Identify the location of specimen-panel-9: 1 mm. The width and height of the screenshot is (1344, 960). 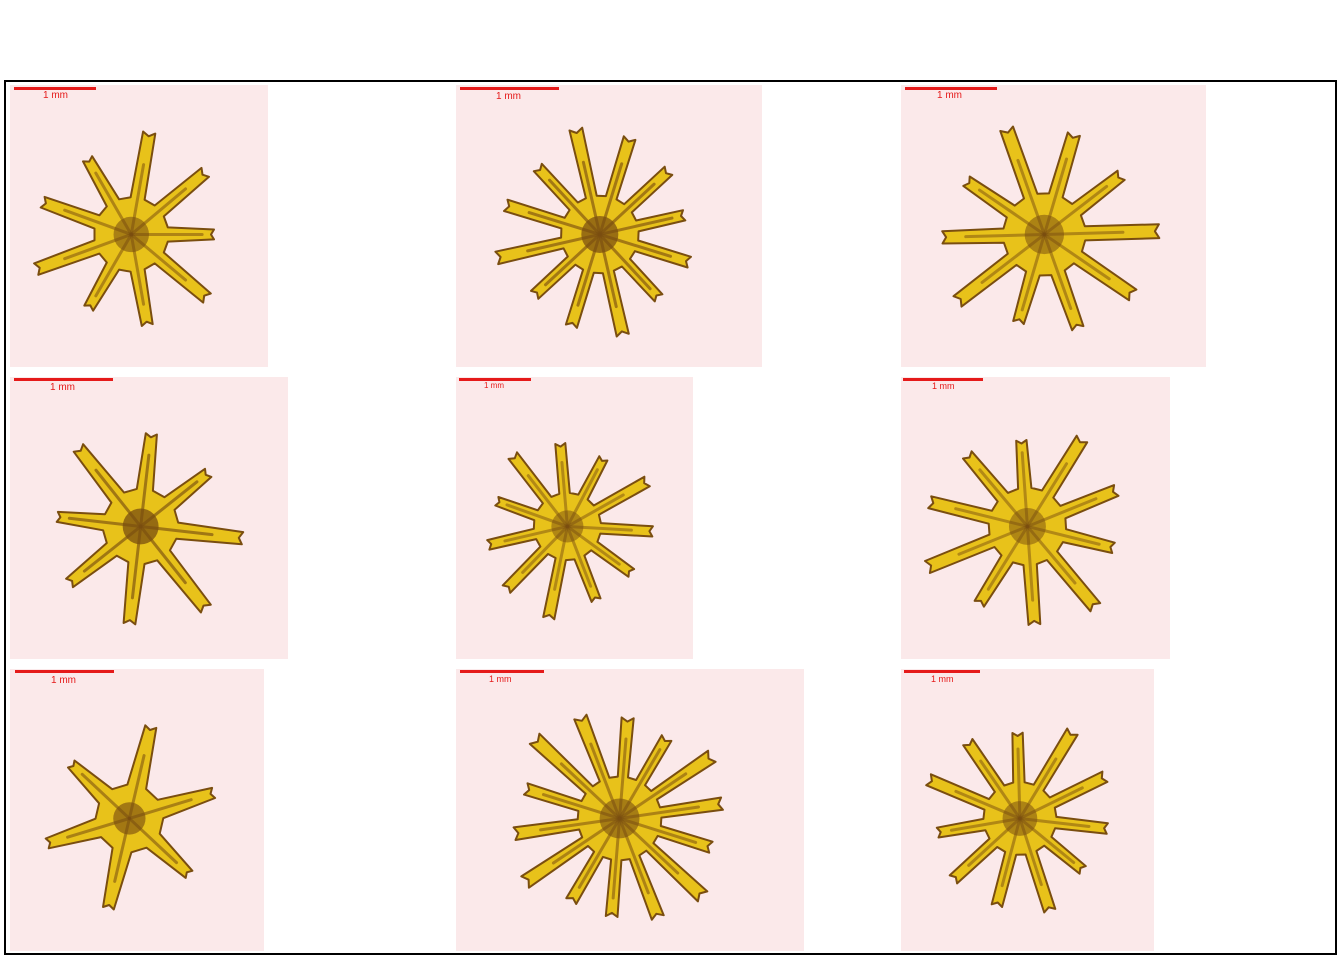
(1027, 810).